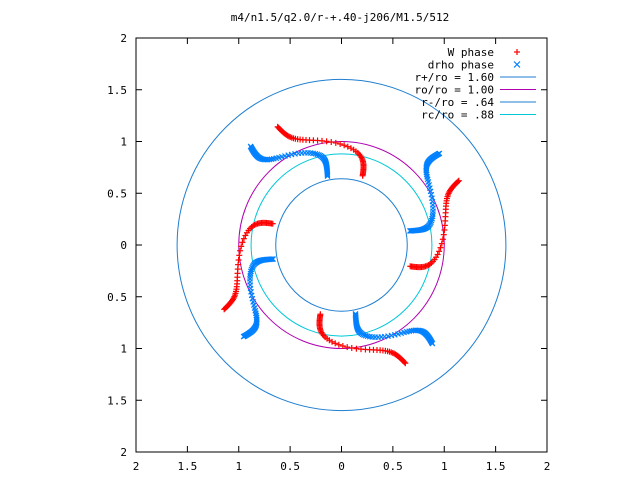 The width and height of the screenshot is (640, 480). I want to click on legend-label: W phase, so click(471, 52).